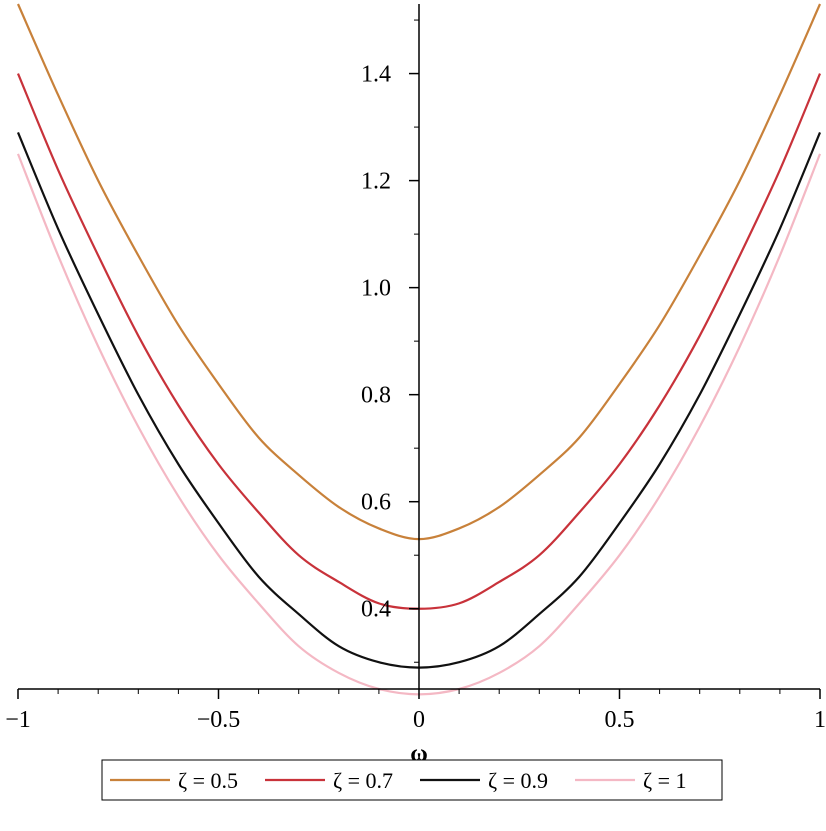 Image resolution: width=826 pixels, height=831 pixels. I want to click on y-tick-label: 0.6, so click(376, 503).